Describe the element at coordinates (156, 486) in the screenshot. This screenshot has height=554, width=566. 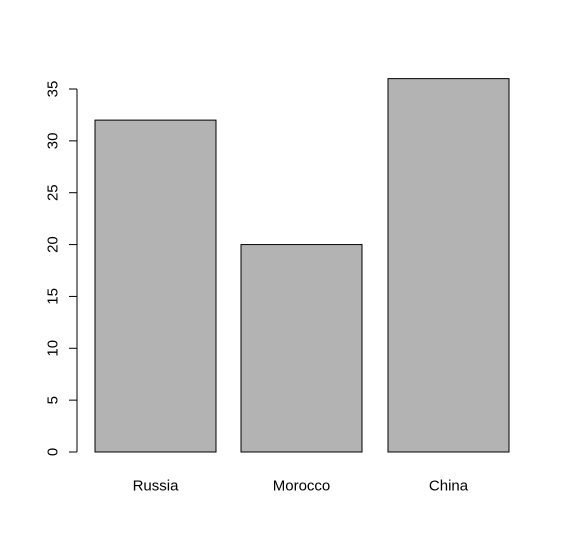
I see `category-label-russia: Russia` at that location.